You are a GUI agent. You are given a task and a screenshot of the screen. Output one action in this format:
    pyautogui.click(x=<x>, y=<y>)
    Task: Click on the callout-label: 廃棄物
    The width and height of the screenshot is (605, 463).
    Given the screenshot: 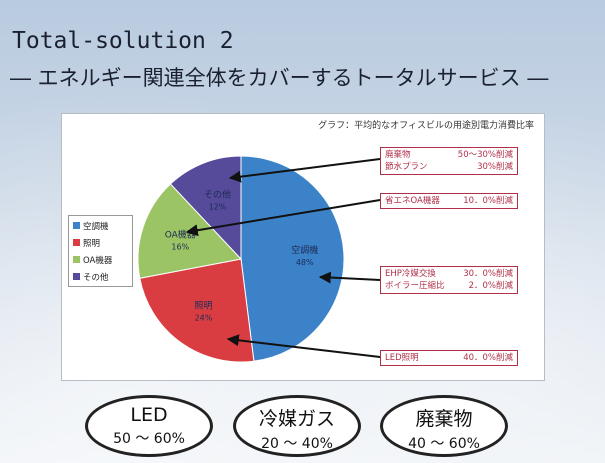 What is the action you would take?
    pyautogui.click(x=398, y=155)
    